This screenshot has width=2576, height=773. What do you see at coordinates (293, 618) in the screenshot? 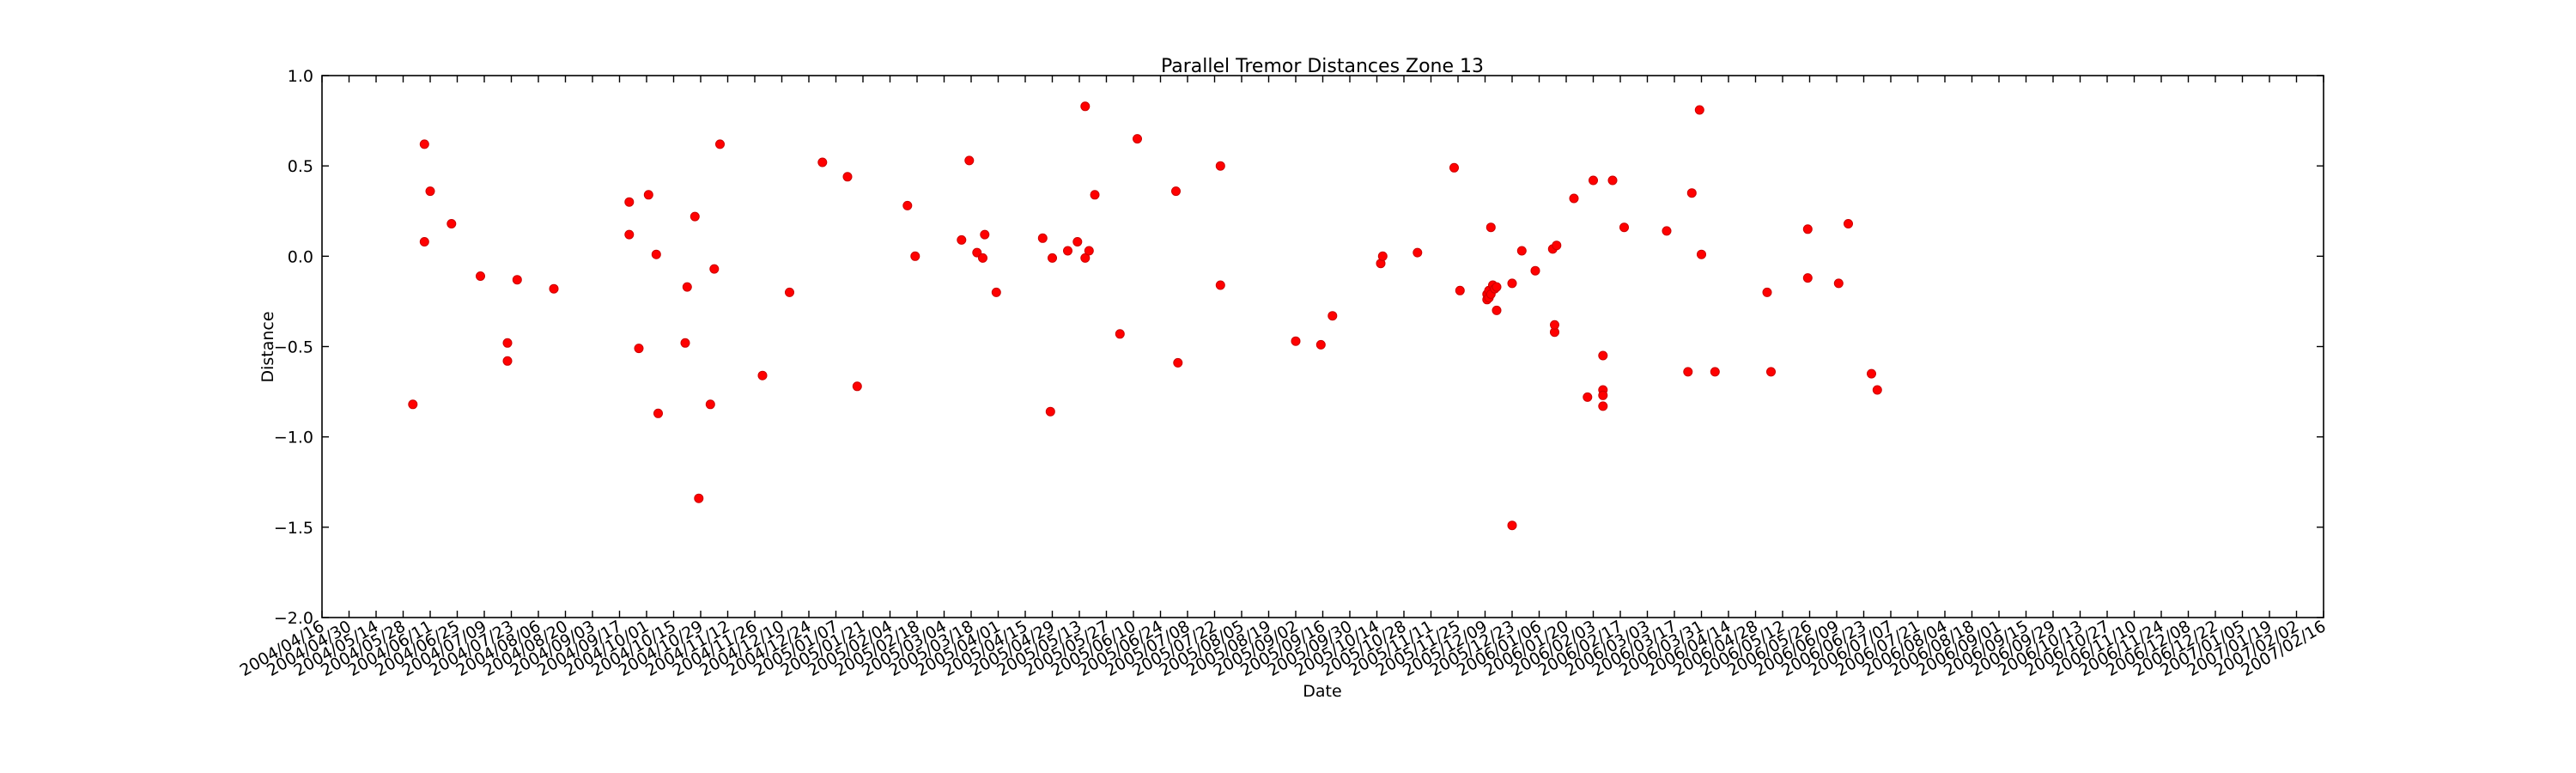
I see `y-tick-label: −2.0` at bounding box center [293, 618].